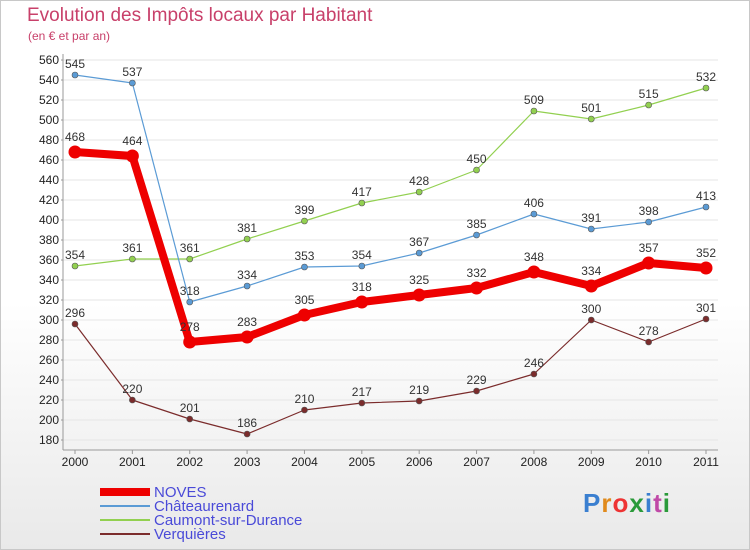 This screenshot has width=750, height=550. What do you see at coordinates (75, 462) in the screenshot?
I see `x-tick-label: 2000` at bounding box center [75, 462].